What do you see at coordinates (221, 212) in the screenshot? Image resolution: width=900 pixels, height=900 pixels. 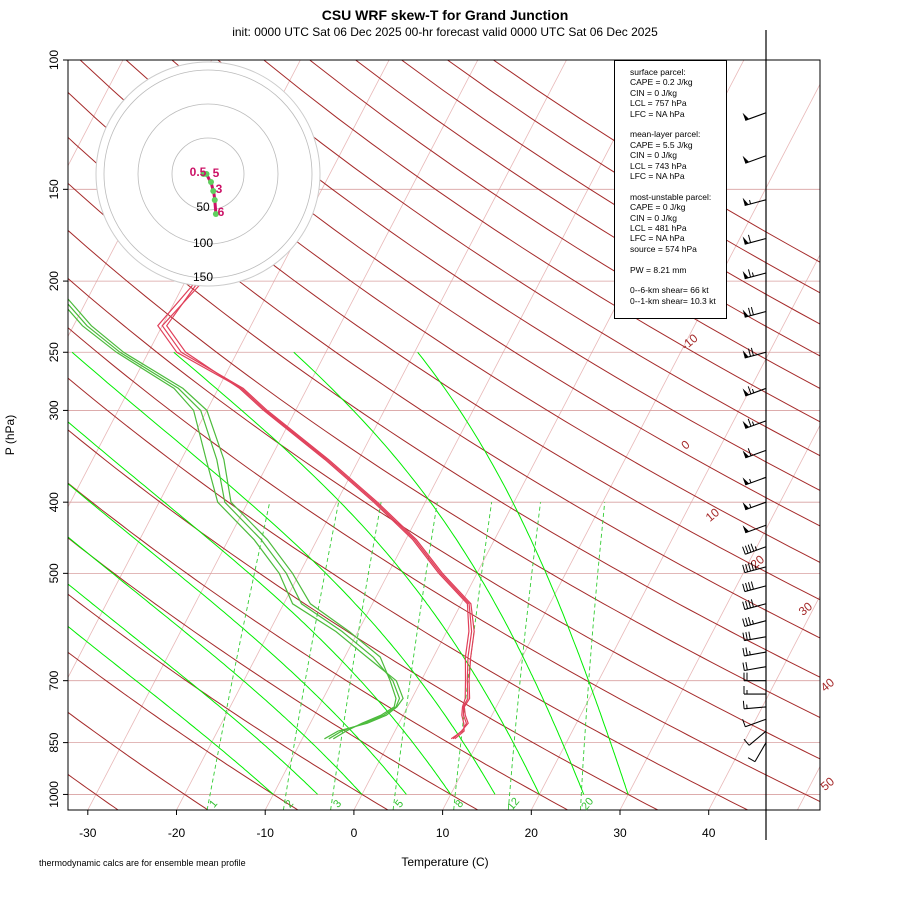 I see `hodograph-height-label: 6` at bounding box center [221, 212].